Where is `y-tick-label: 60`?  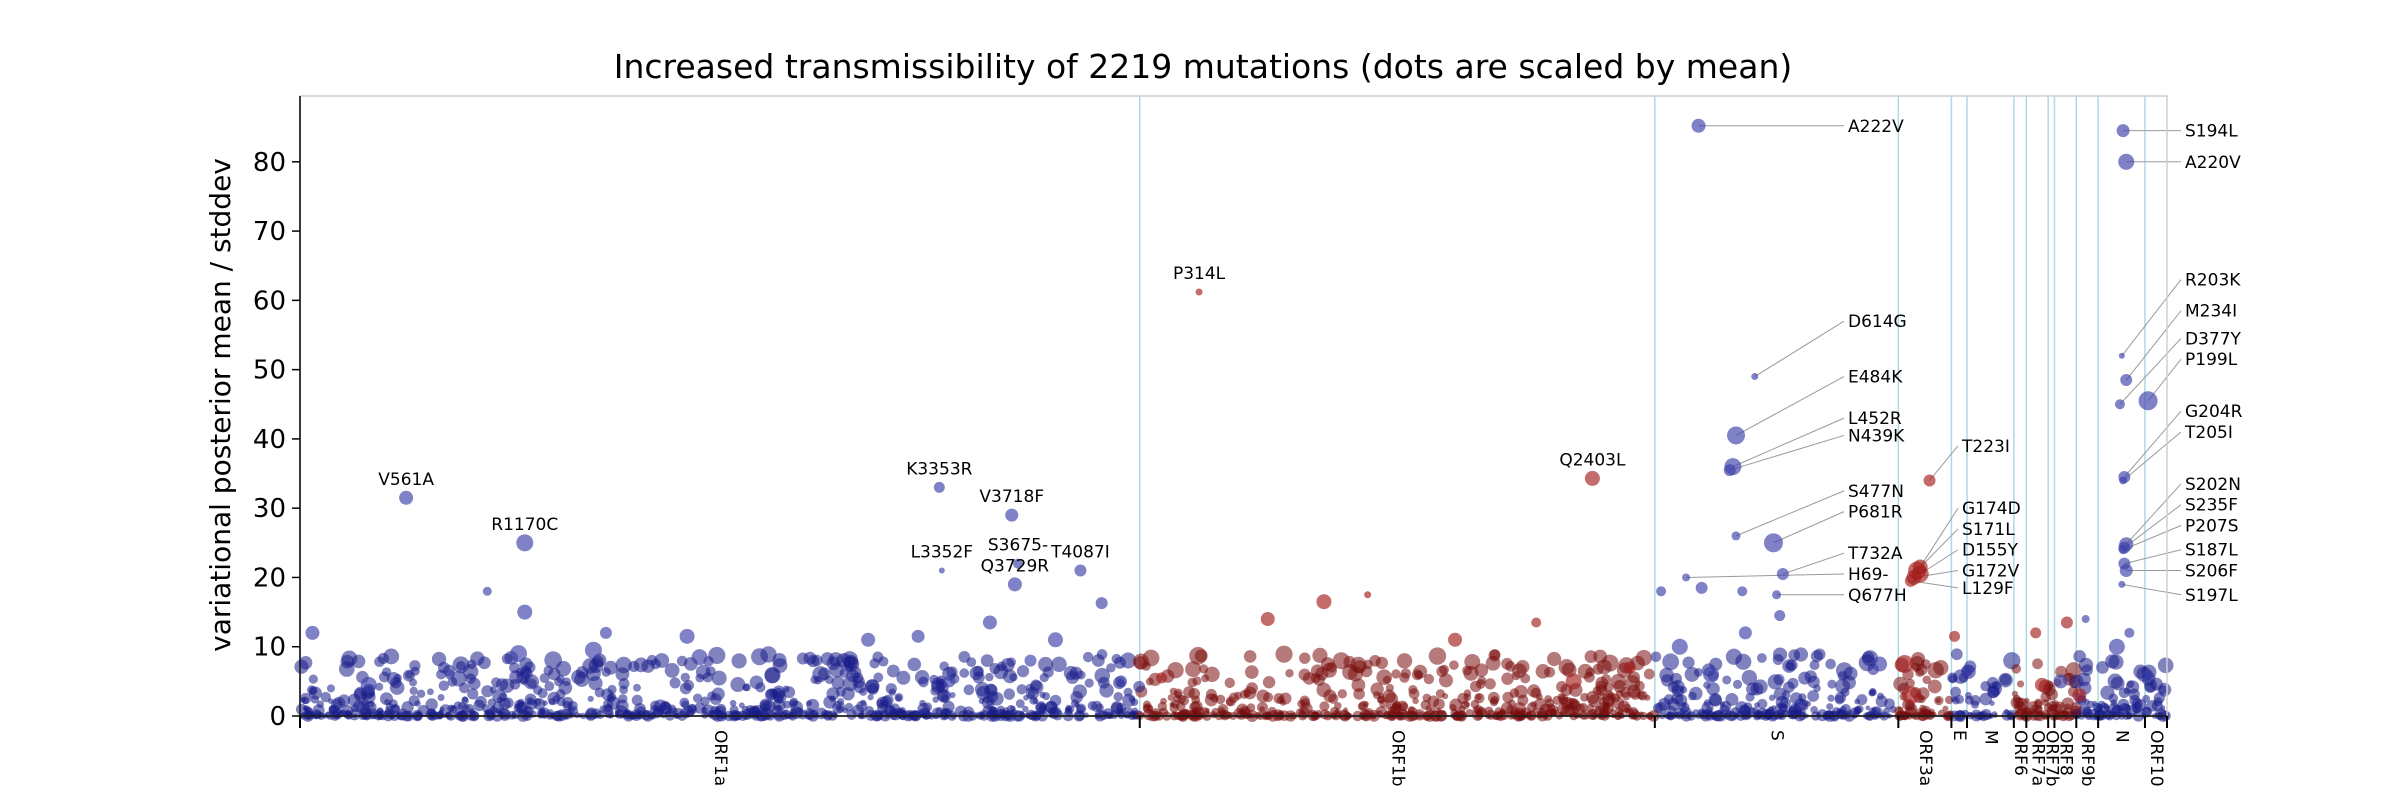 y-tick-label: 60 is located at coordinates (269, 301).